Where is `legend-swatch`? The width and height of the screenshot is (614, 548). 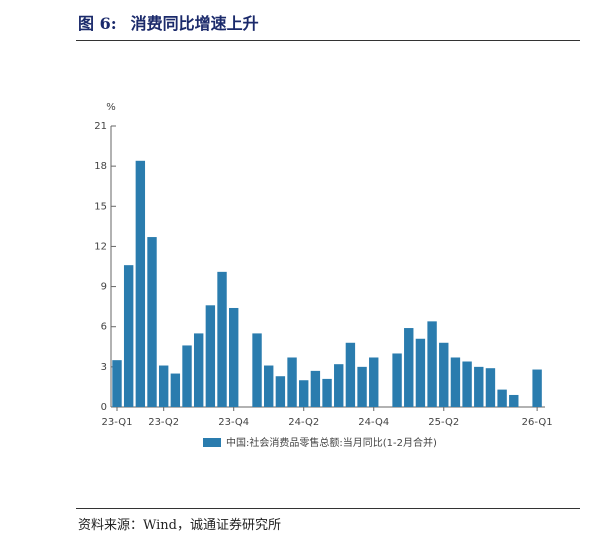 legend-swatch is located at coordinates (212, 442).